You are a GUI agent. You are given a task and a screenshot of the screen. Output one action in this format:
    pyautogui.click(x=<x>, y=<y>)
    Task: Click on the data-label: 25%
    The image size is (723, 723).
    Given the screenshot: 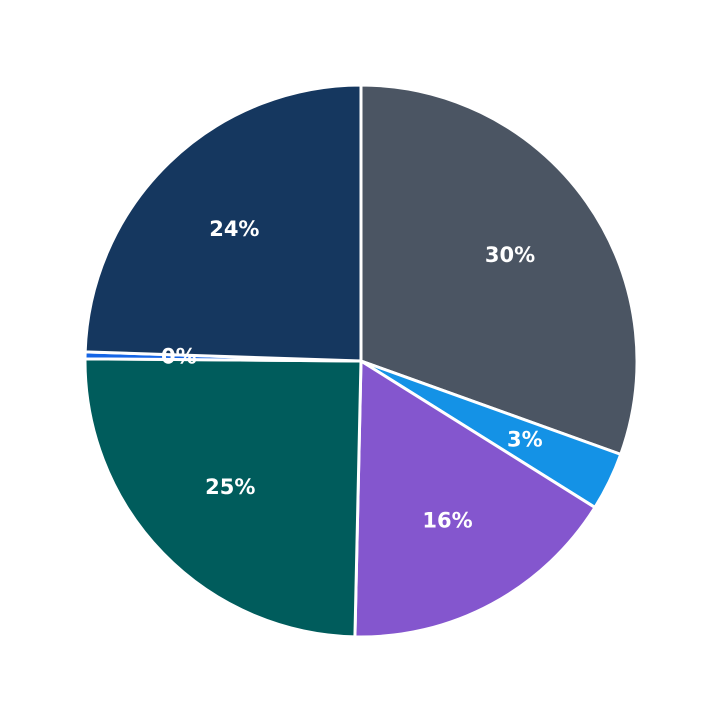 What is the action you would take?
    pyautogui.click(x=230, y=487)
    